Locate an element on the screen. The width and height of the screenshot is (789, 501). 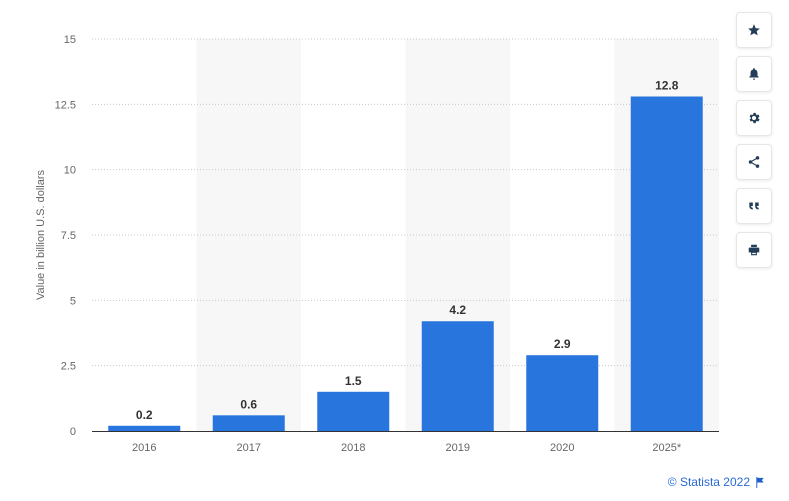
bar-value-label: 2.9 is located at coordinates (562, 344).